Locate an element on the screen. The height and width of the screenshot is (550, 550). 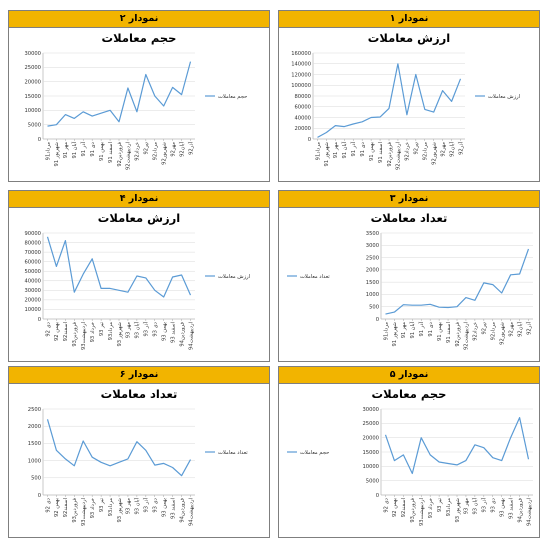
y-tick-label: 140000 is located at coordinates (301, 65).